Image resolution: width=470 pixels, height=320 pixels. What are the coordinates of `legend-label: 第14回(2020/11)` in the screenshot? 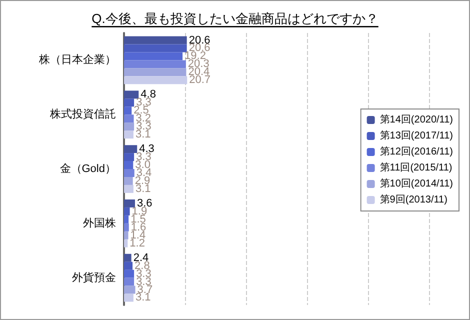 It's located at (417, 120).